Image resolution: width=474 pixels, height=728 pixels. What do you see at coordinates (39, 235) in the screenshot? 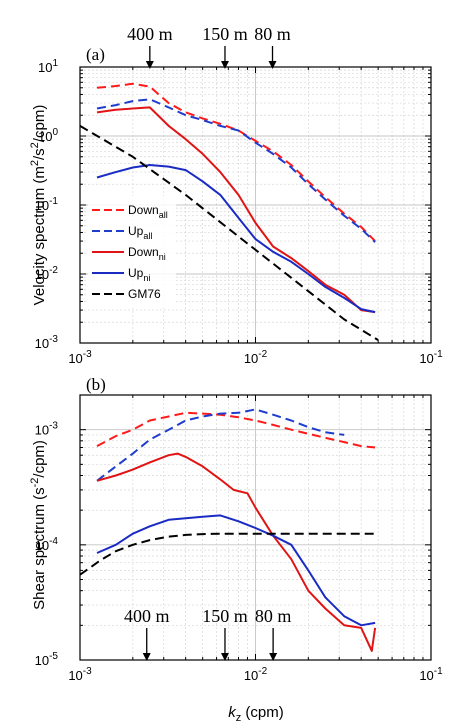
I see `panel-a-ylabel-main: Velocity spectrum (m` at bounding box center [39, 235].